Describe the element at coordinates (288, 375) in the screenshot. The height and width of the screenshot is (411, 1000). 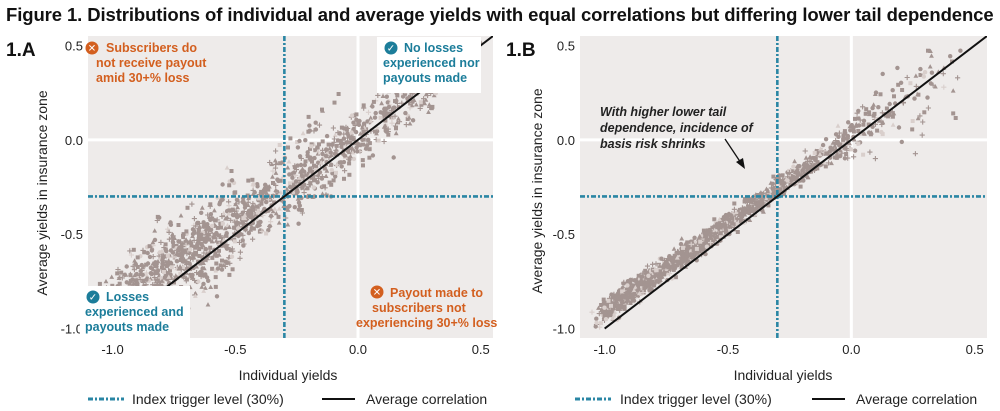
I see `panel-a-xlabel: Individual yields` at that location.